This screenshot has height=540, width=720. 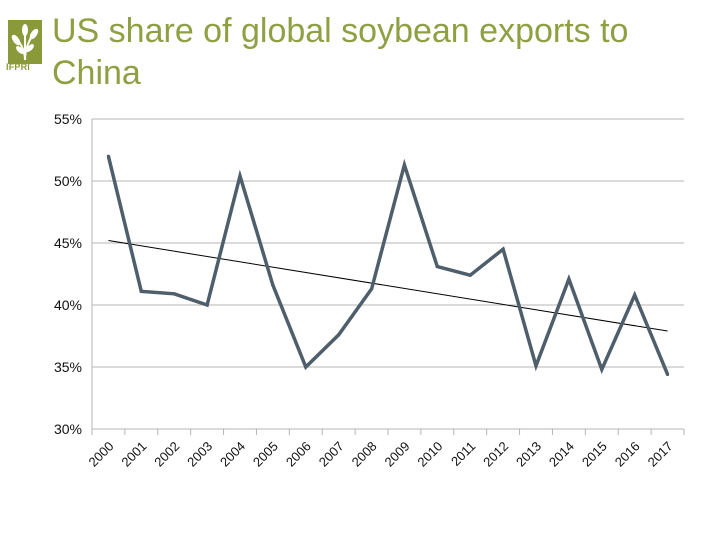 What do you see at coordinates (463, 454) in the screenshot?
I see `x-tick-label: 2011` at bounding box center [463, 454].